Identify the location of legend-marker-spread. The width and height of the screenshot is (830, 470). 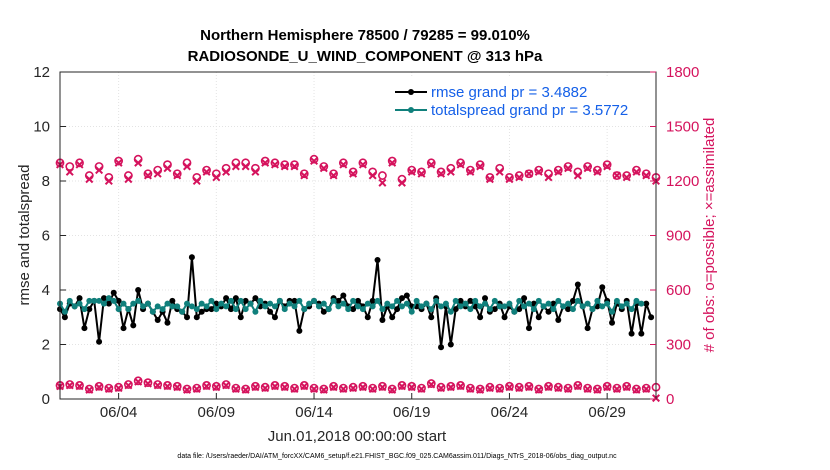
(411, 110).